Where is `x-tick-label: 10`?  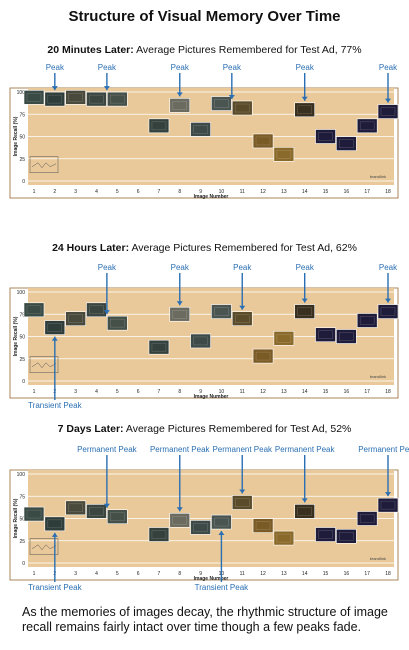
x-tick-label: 10 is located at coordinates (222, 192).